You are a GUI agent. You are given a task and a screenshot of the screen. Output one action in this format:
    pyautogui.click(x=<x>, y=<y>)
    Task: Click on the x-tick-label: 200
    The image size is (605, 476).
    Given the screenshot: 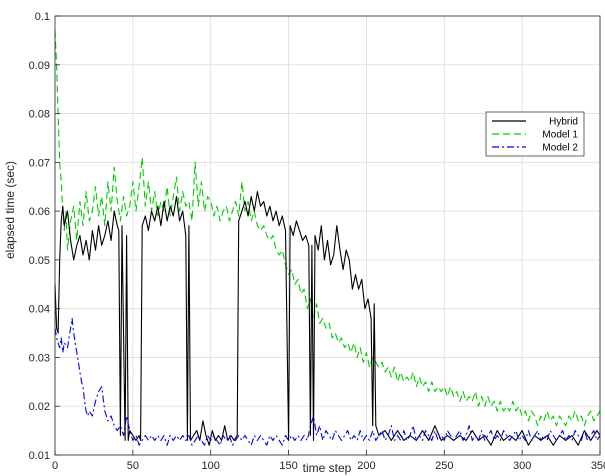 What is the action you would take?
    pyautogui.click(x=366, y=466)
    